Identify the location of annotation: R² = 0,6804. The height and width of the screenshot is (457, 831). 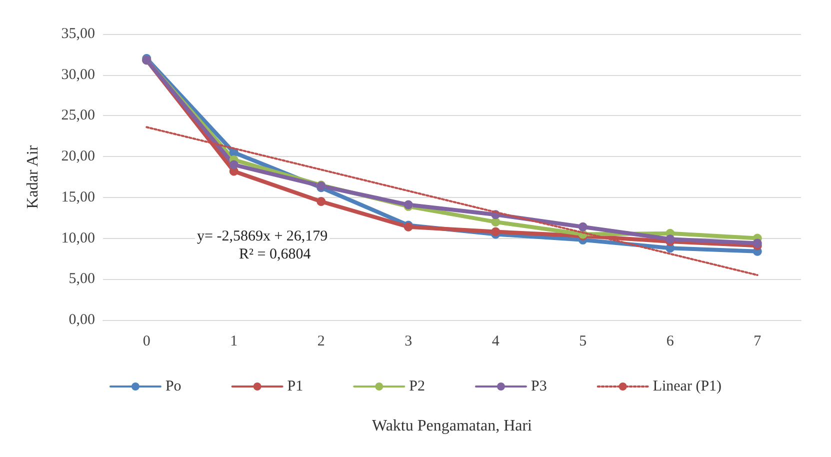
(275, 254).